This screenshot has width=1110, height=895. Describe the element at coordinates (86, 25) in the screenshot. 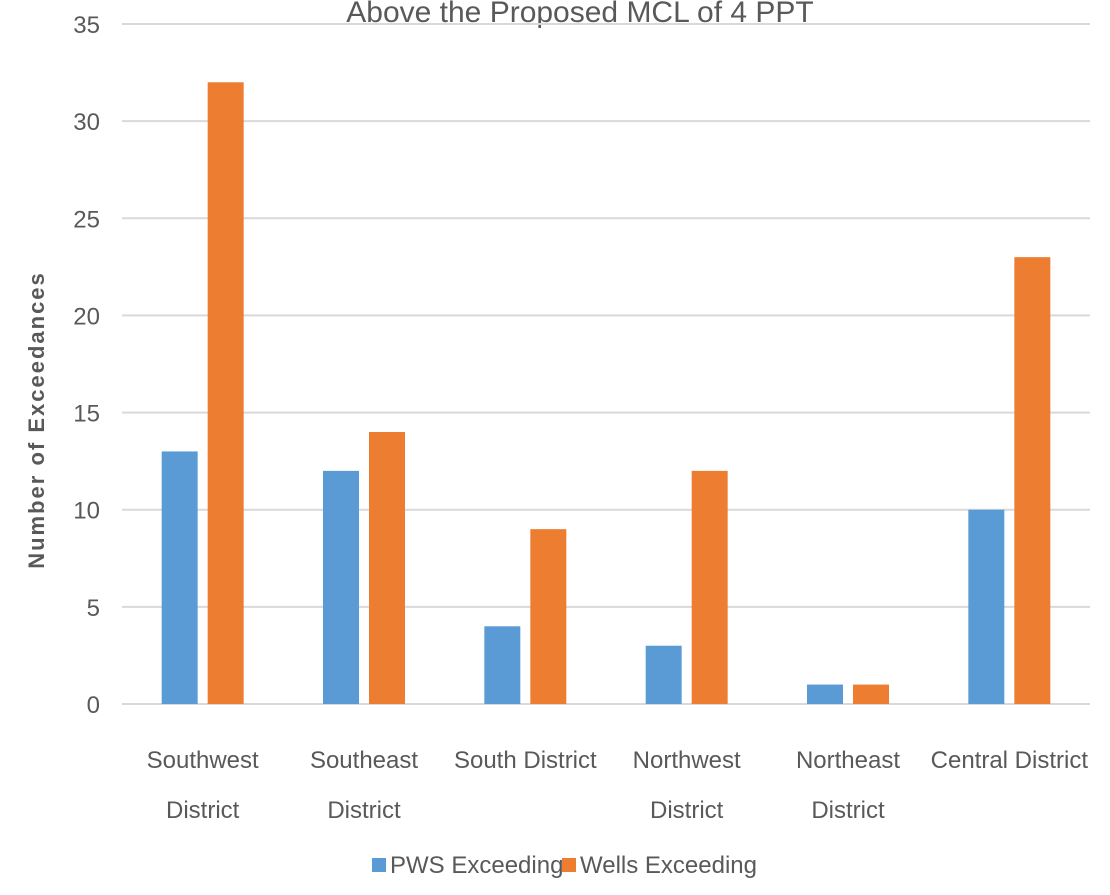

I see `y-tick-label: 35` at that location.